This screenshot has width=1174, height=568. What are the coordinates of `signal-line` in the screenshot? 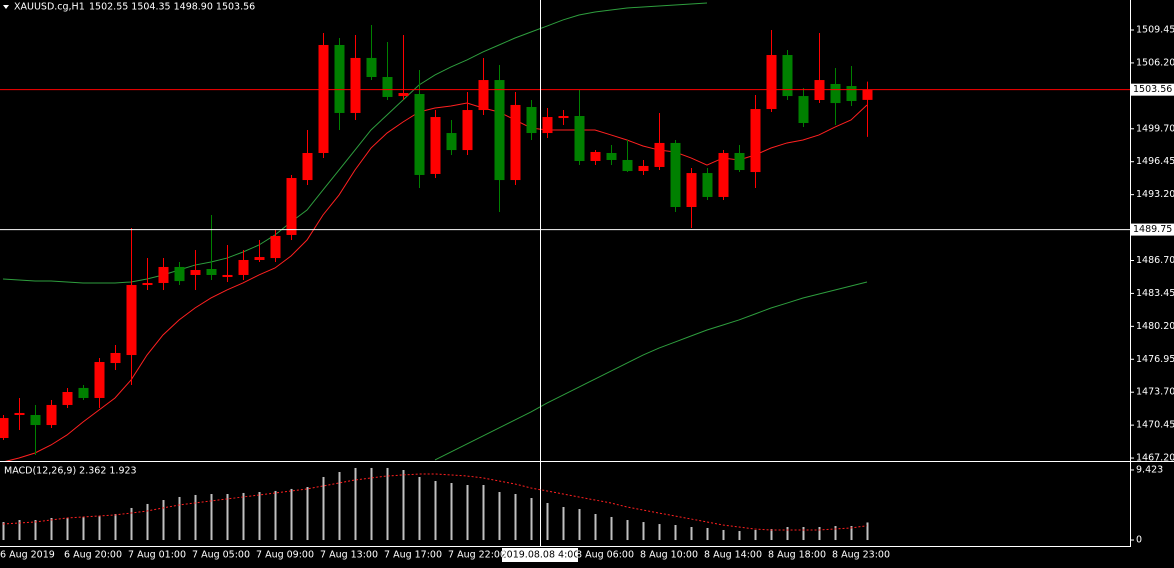 It's located at (435, 502).